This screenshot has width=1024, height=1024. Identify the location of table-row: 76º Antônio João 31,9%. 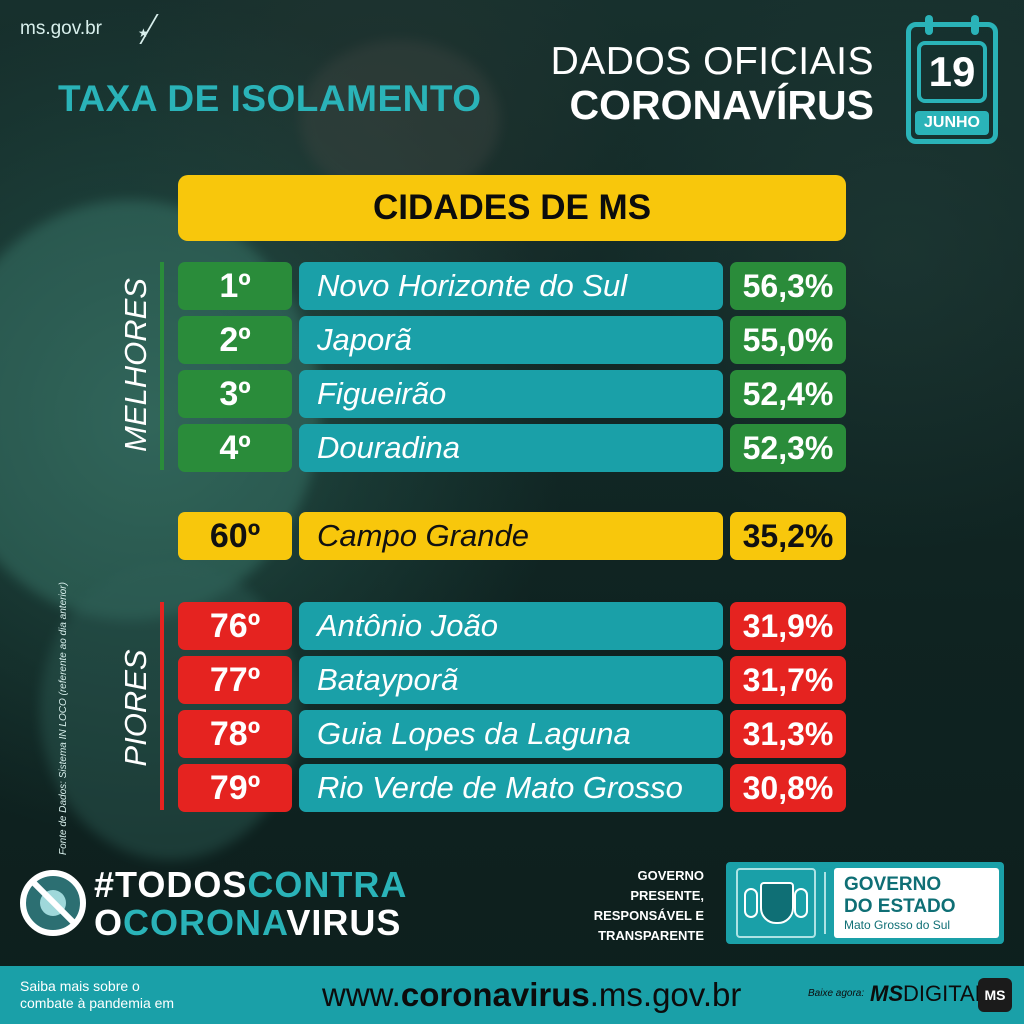
(512, 626).